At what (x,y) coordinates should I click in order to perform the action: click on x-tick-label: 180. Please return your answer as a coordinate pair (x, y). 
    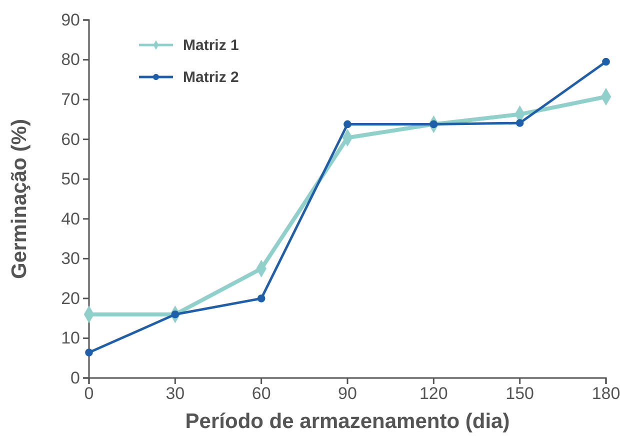
    Looking at the image, I should click on (606, 394).